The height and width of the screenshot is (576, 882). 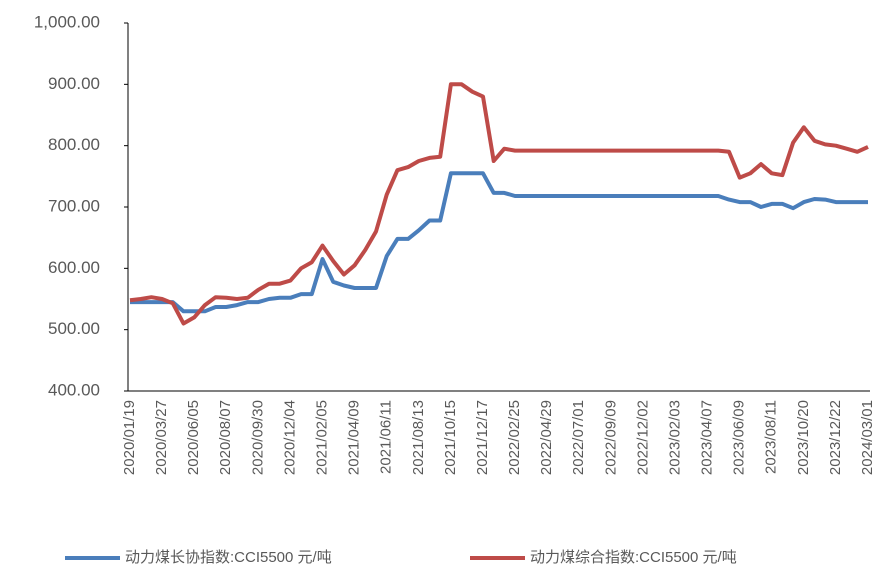 I want to click on x-tick-label: 2022/09/09, so click(x=610, y=437).